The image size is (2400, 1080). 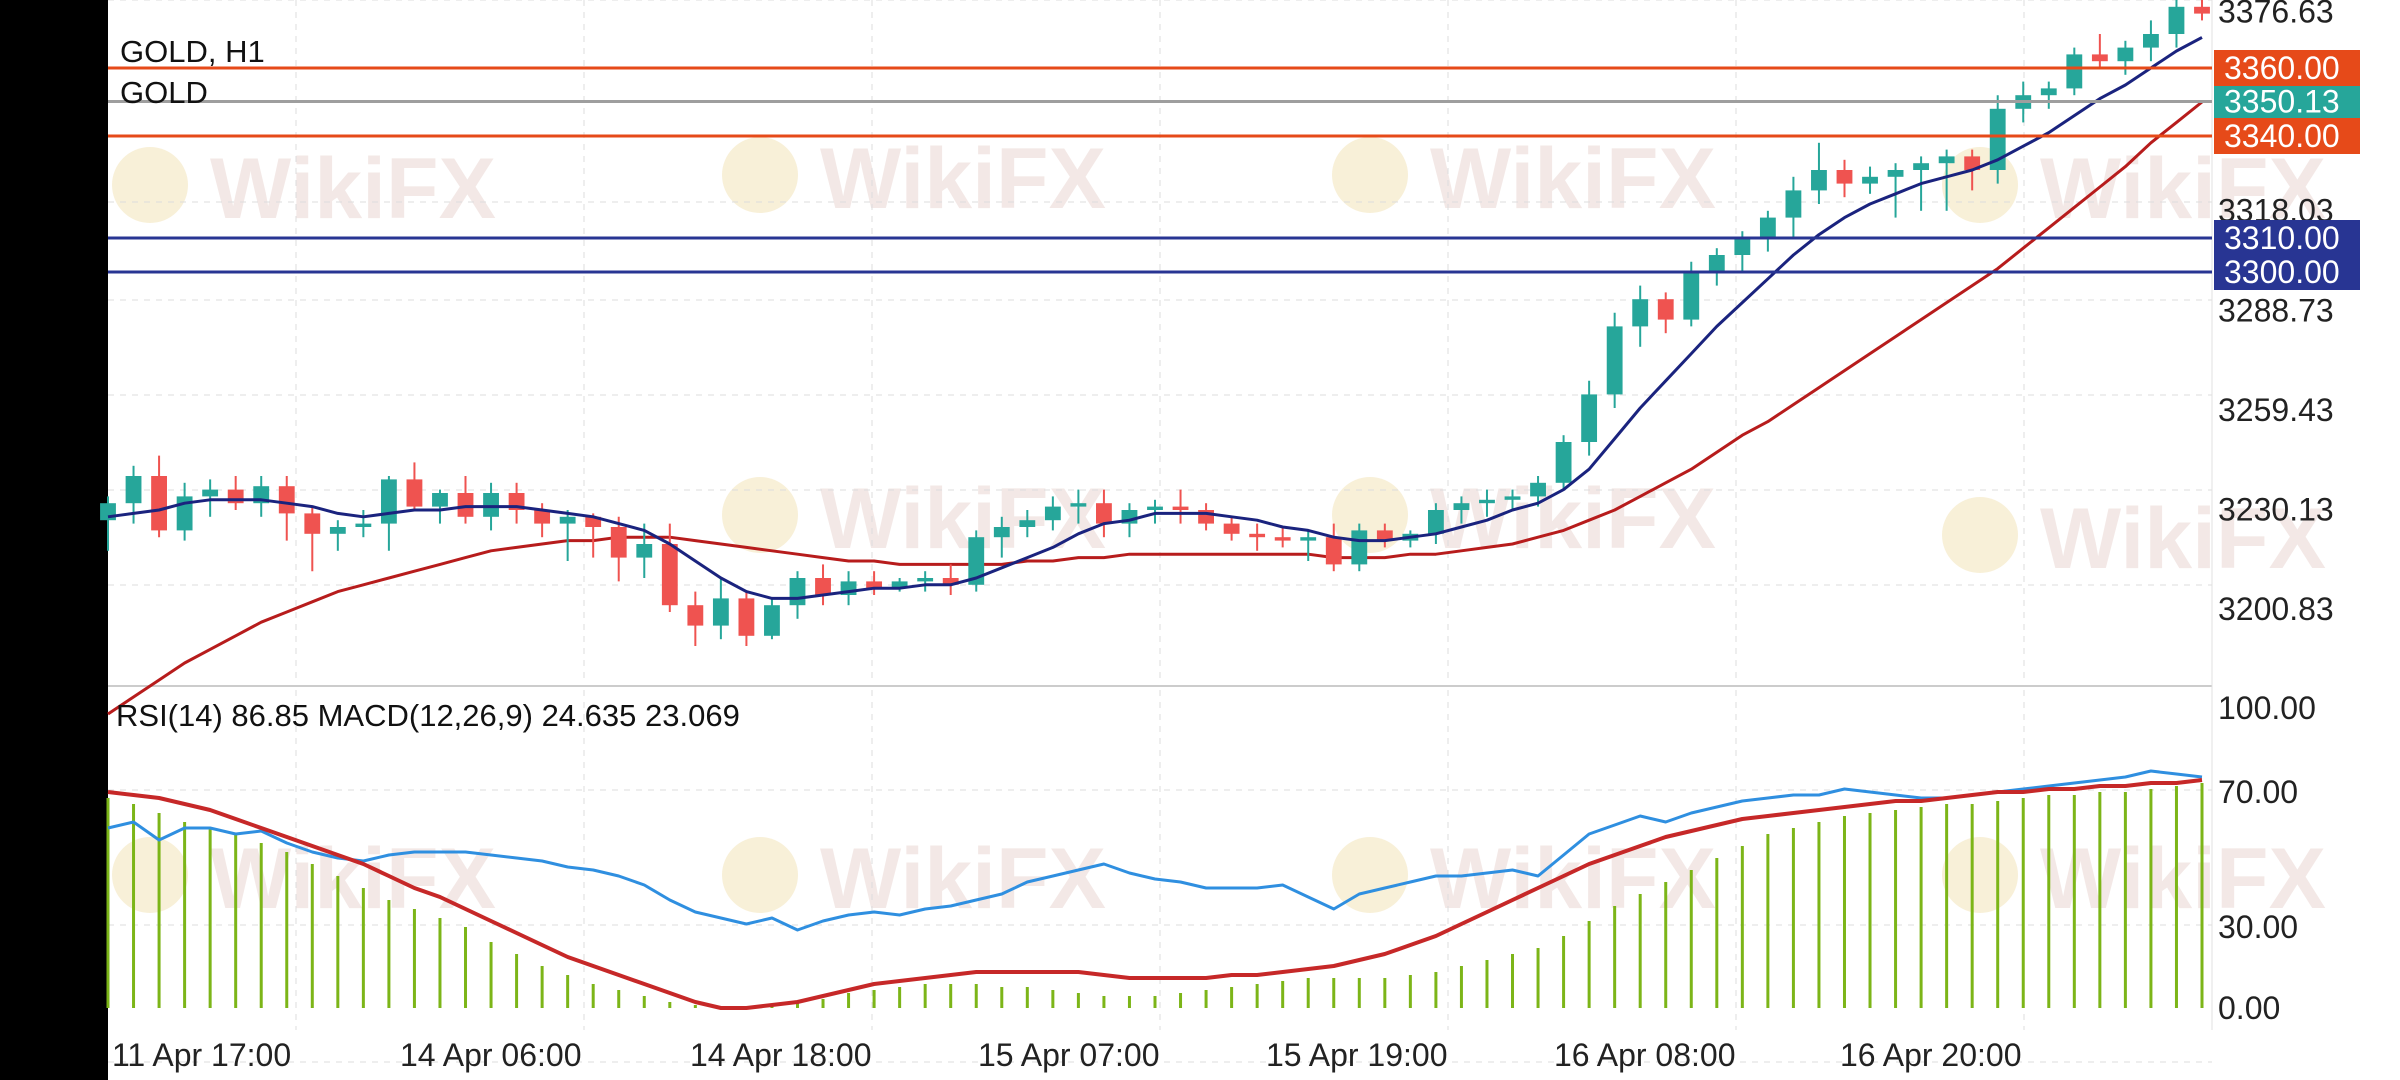 I want to click on price-tick-label: 3288.73, so click(x=2276, y=310).